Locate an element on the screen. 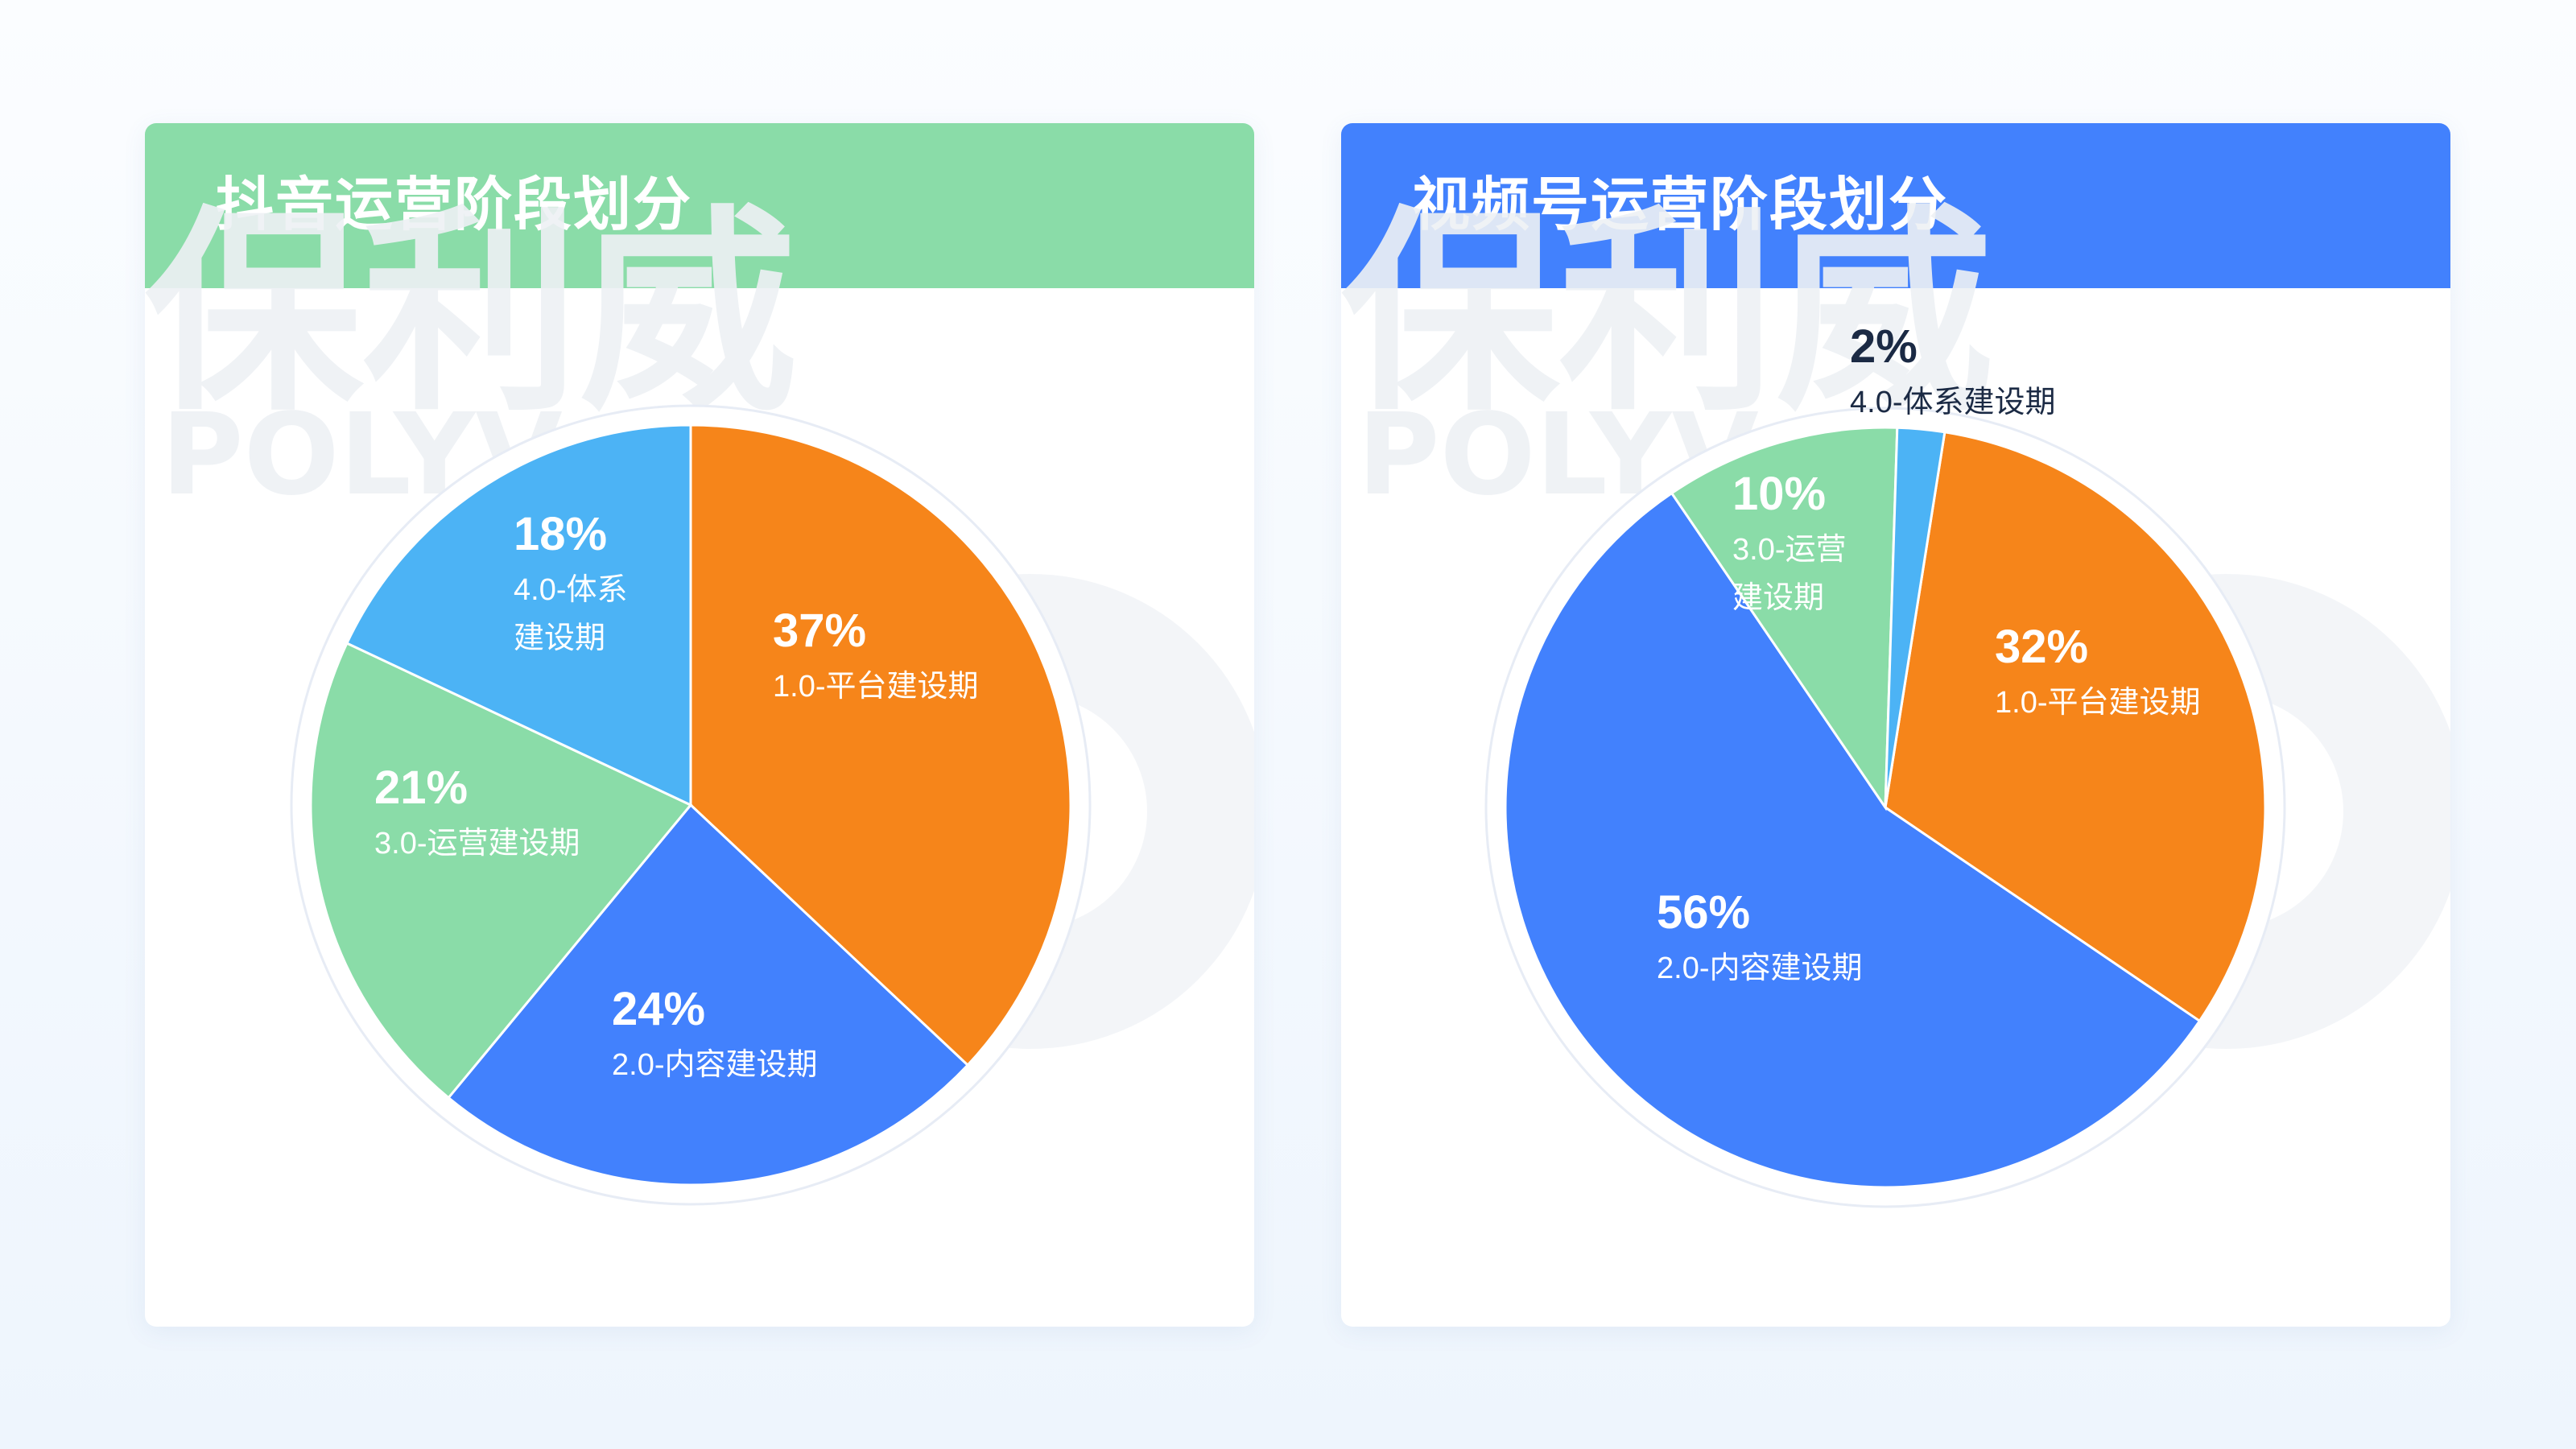 The image size is (2576, 1449). douyin-pct-label-2: 24% is located at coordinates (658, 1009).